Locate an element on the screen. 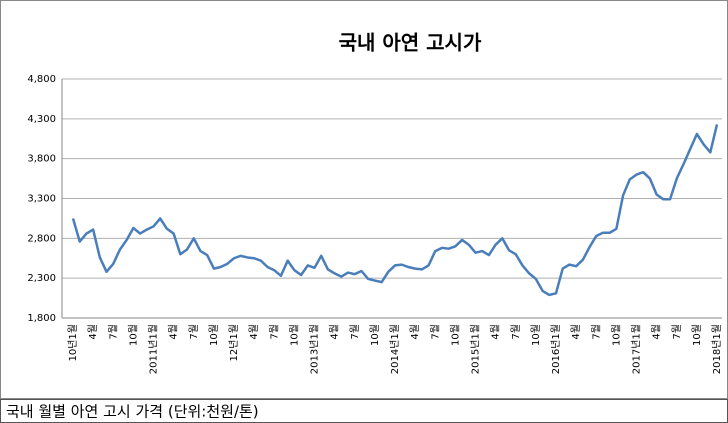 The width and height of the screenshot is (728, 423). y-tick-label: 3,300 is located at coordinates (41, 199).